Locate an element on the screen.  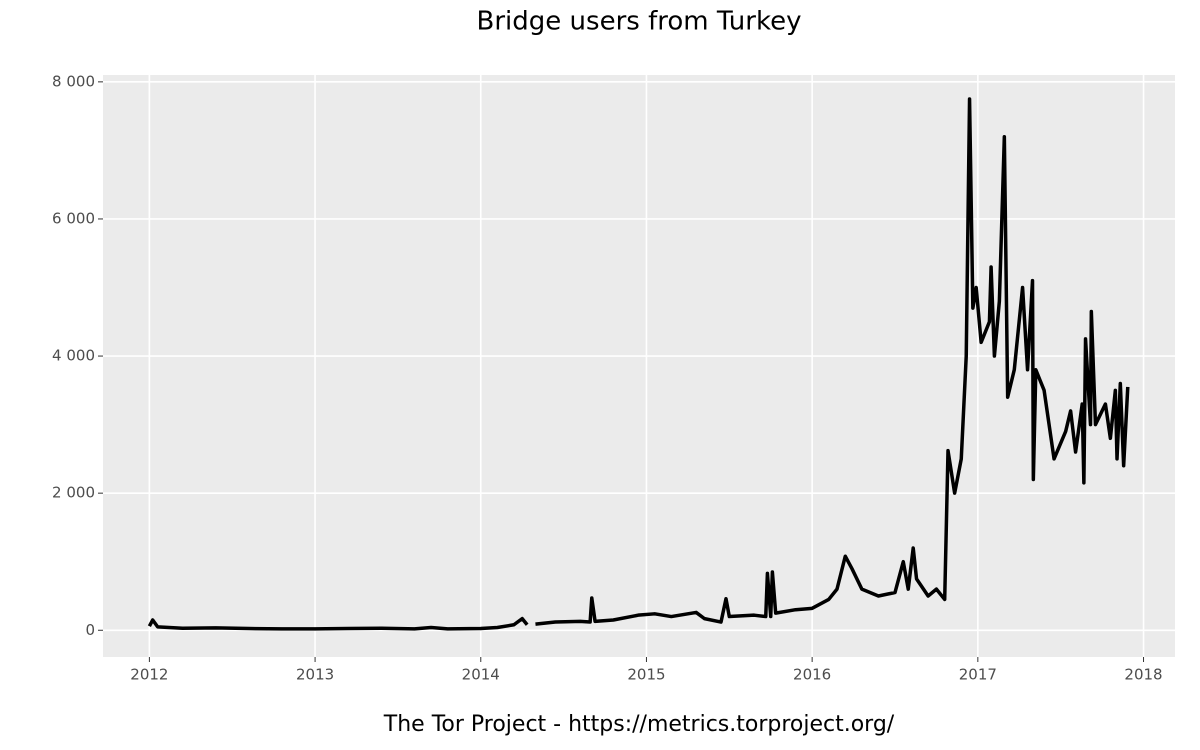
x-tick-label: 2013 is located at coordinates (315, 675).